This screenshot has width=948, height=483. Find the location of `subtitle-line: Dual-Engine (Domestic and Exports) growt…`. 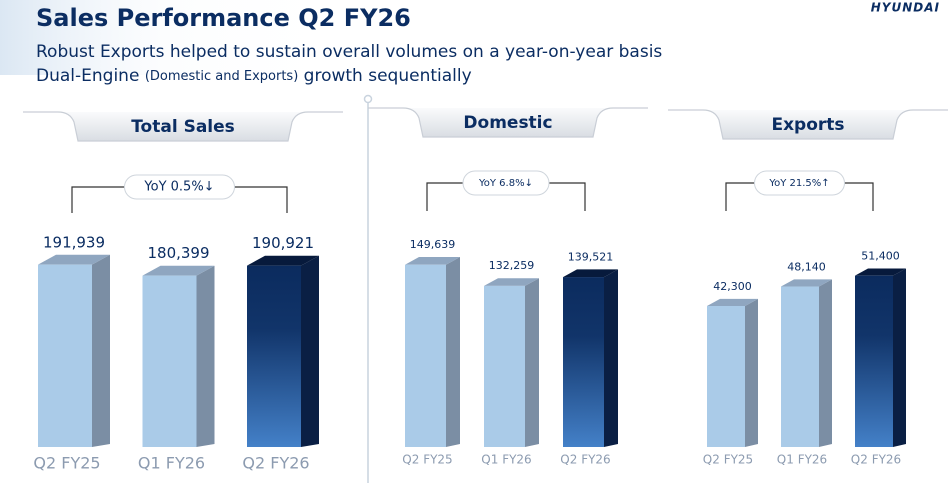

subtitle-line: Dual-Engine (Domestic and Exports) growt… is located at coordinates (254, 76).